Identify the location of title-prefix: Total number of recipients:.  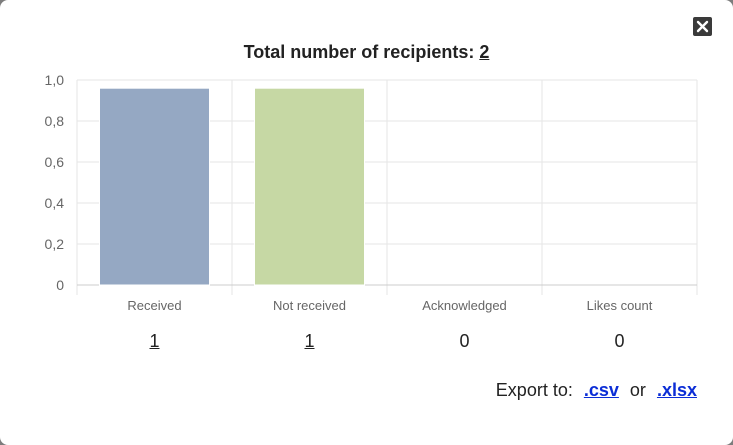
(361, 52).